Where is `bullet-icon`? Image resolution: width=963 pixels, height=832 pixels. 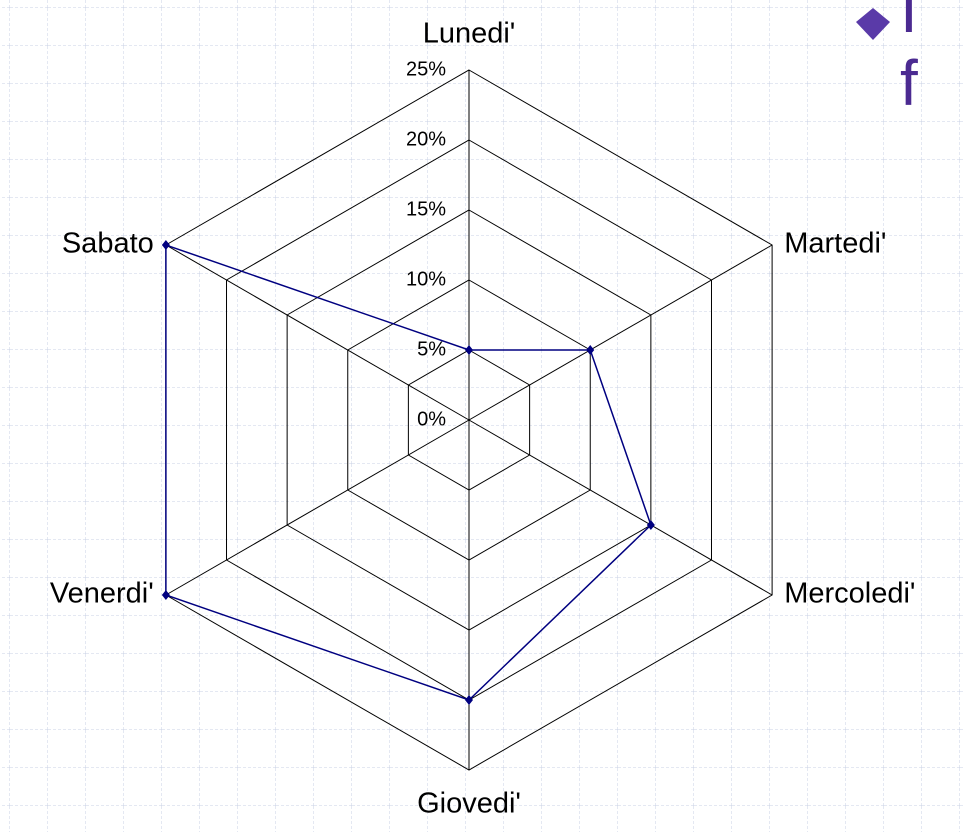 bullet-icon is located at coordinates (873, 24).